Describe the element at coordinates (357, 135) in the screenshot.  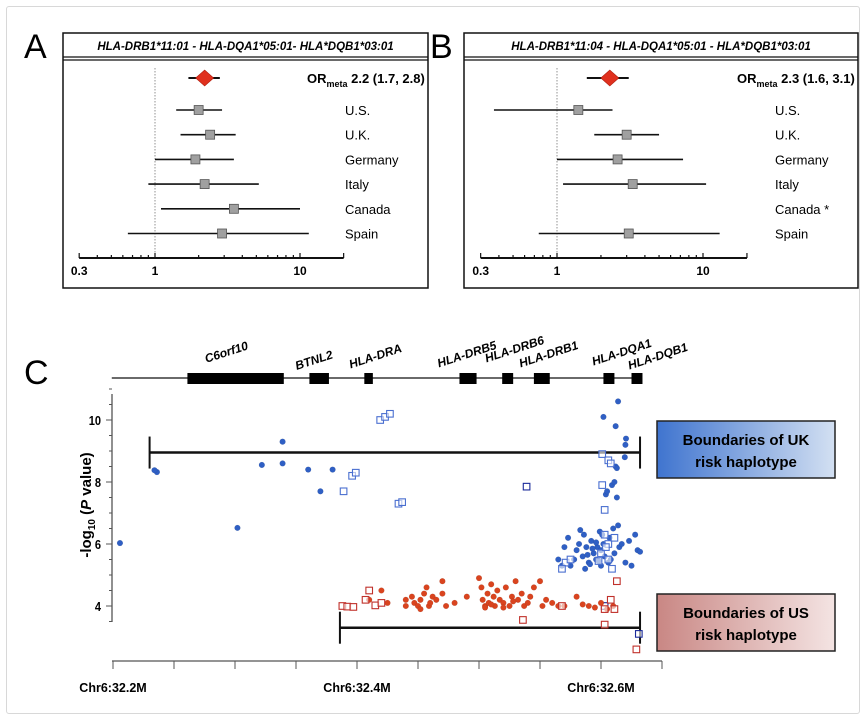
I see `study-label: U.K.` at that location.